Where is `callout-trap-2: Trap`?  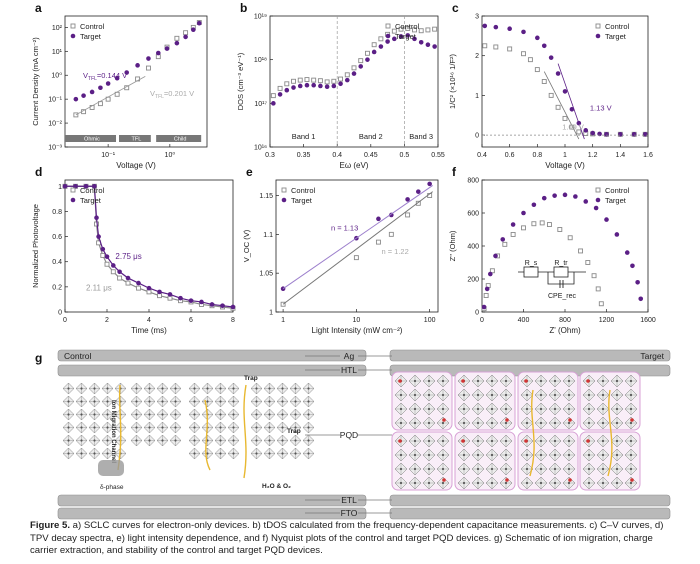
callout-trap-2: Trap is located at coordinates (294, 431).